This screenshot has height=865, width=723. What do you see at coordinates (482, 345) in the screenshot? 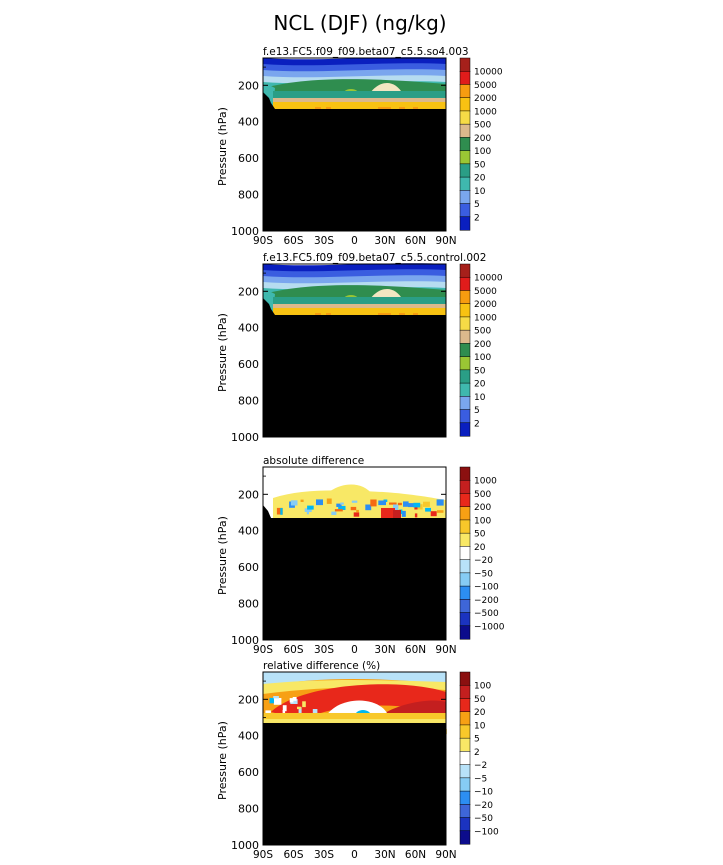
I see `colorbar-label: 200` at bounding box center [482, 345].